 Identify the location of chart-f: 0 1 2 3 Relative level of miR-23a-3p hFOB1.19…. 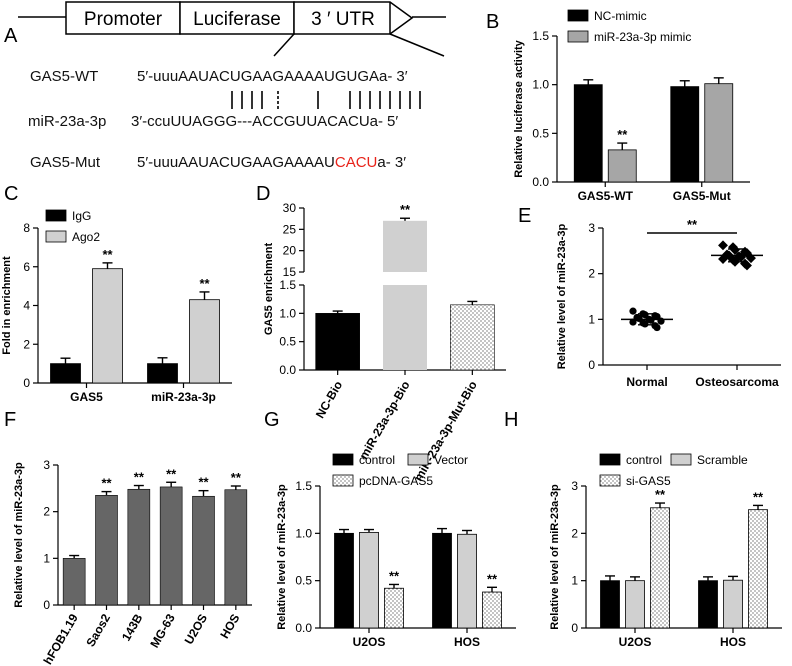
(132, 562).